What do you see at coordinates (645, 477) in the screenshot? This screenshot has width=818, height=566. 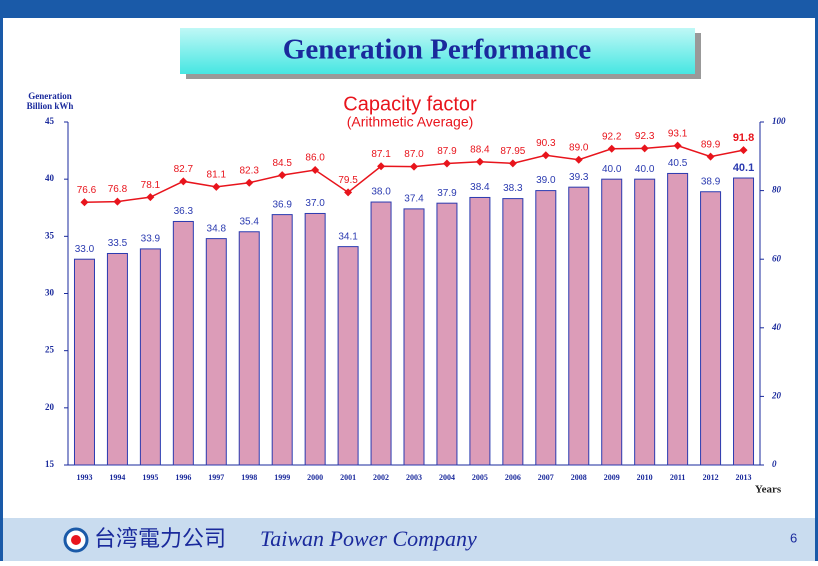 I see `x-tick-label: 2010` at bounding box center [645, 477].